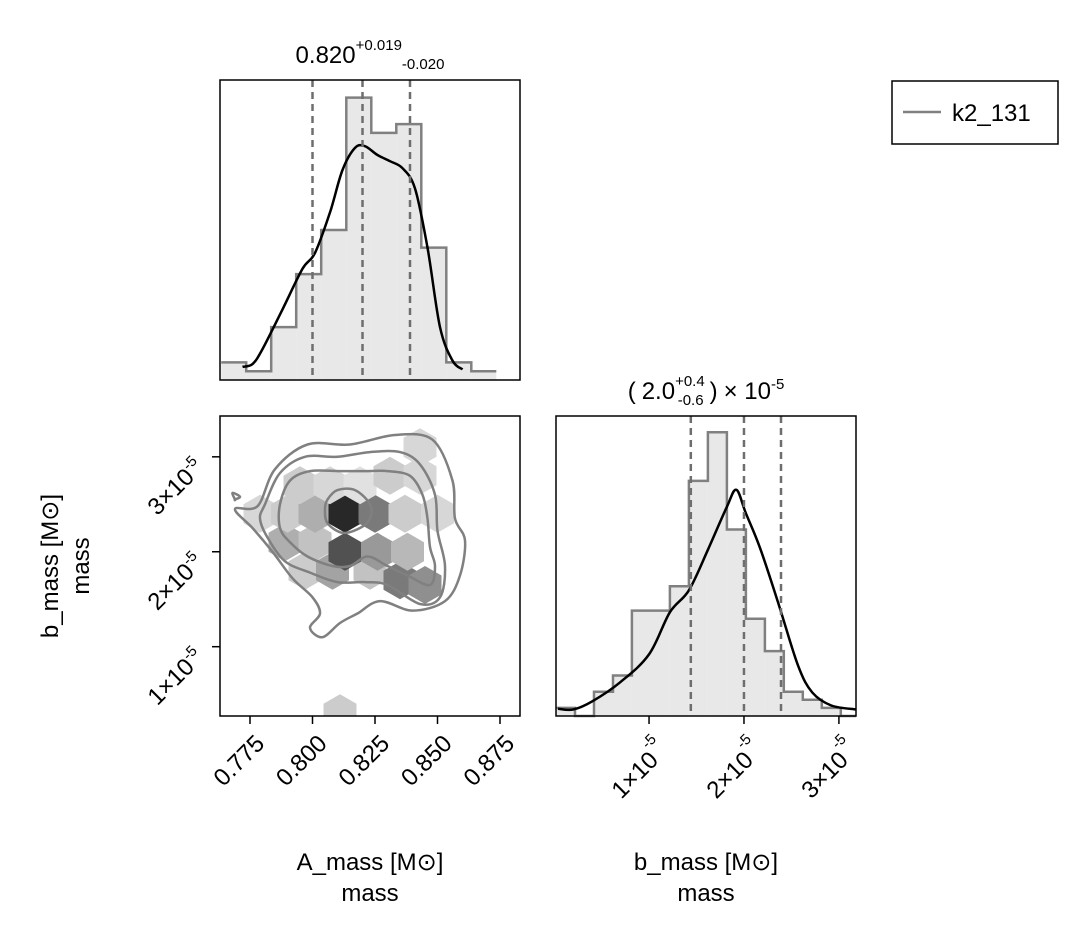 This screenshot has height=938, width=1090. I want to click on a-mass-tick-label: 0.800, so click(302, 761).